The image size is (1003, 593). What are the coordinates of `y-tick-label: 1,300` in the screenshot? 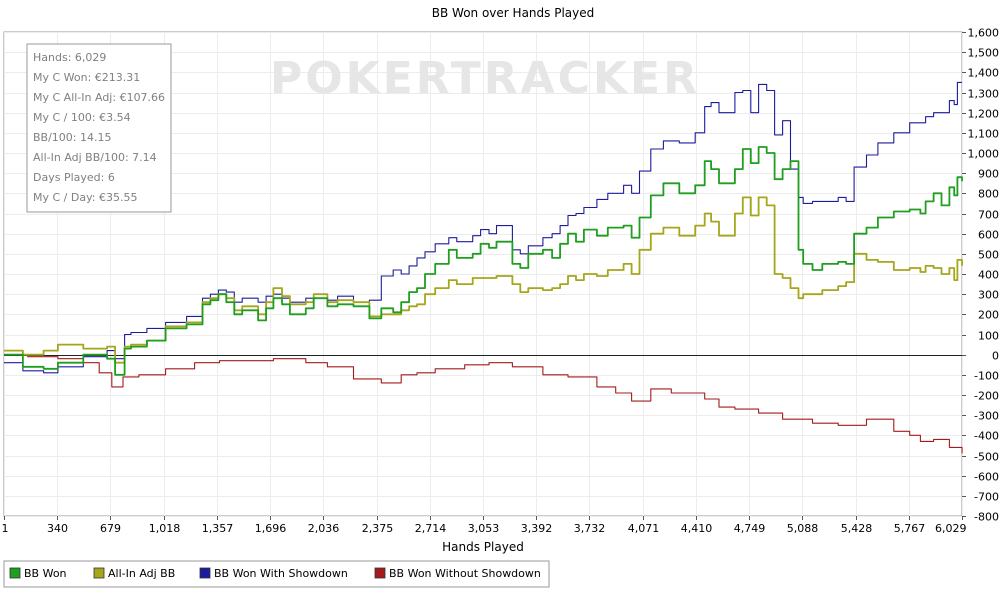 It's located at (984, 94).